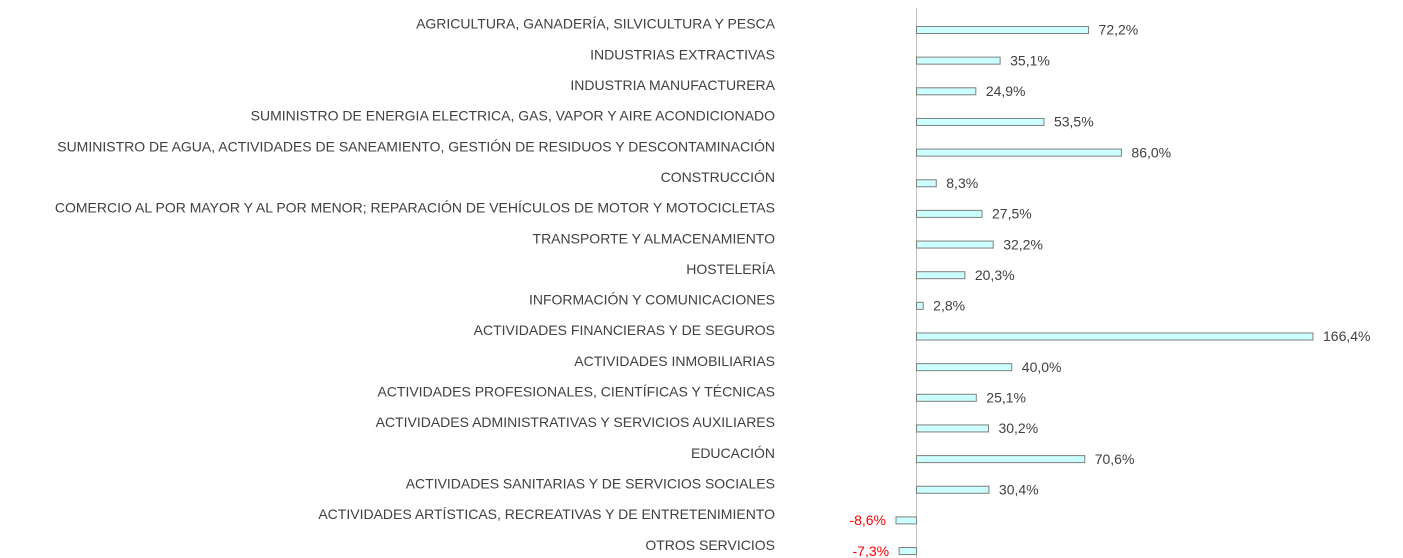  I want to click on category-label: ACTIVIDADES FINANCIERAS Y DE SEGUROS, so click(624, 330).